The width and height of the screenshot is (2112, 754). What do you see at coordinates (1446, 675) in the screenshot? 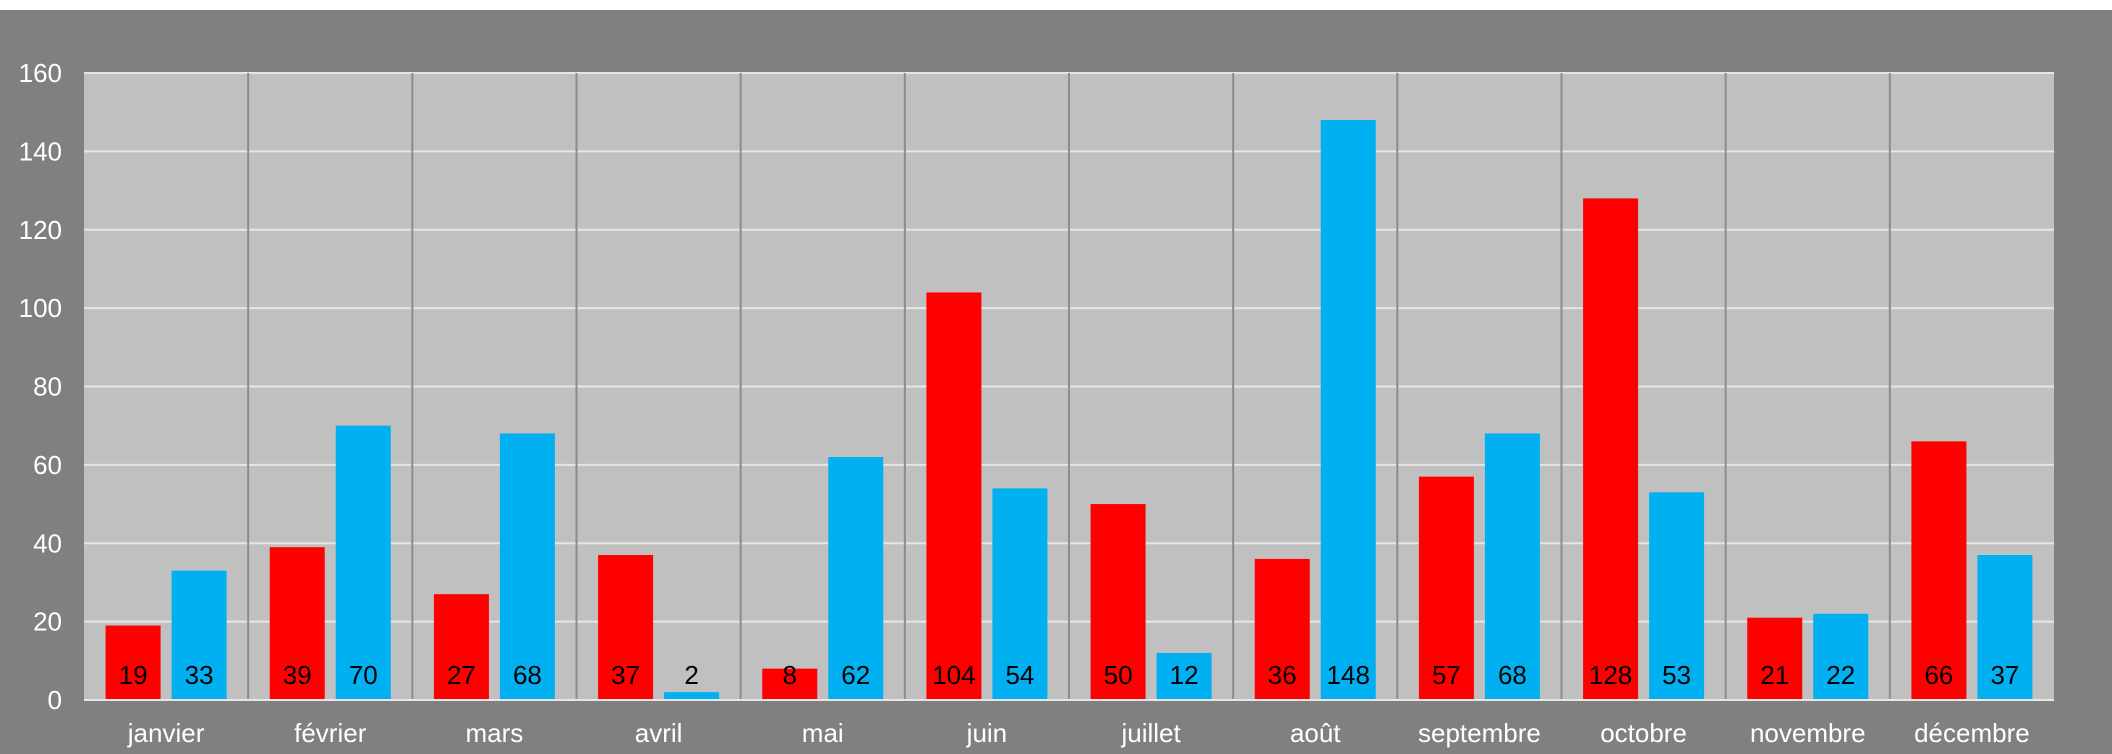
I see `data-label: 57` at bounding box center [1446, 675].